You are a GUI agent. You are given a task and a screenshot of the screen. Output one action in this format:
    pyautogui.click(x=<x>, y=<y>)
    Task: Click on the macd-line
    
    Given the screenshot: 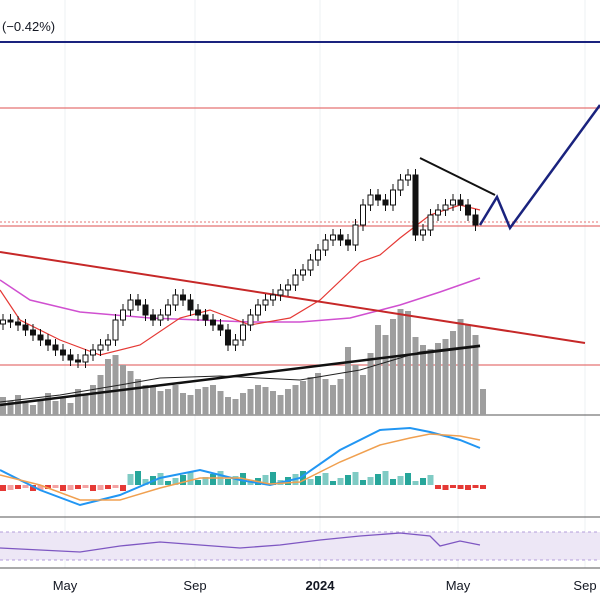 What is the action you would take?
    pyautogui.click(x=240, y=466)
    